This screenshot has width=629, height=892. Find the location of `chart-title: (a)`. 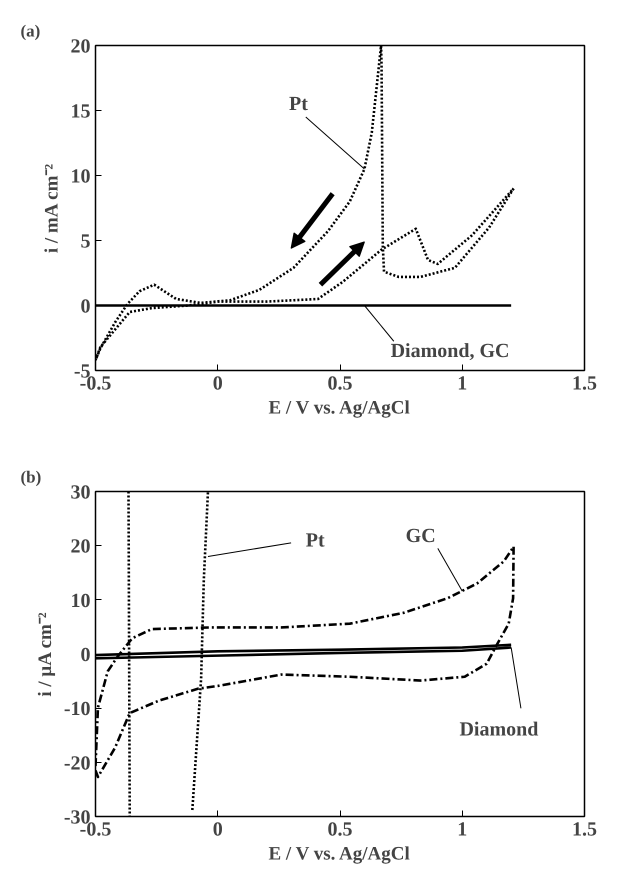

chart-title: (a) is located at coordinates (30, 31).